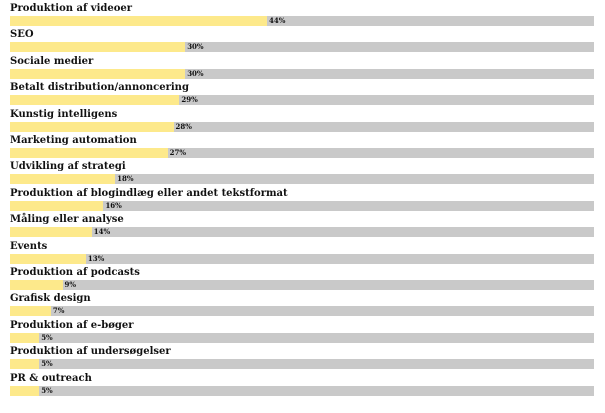  Describe the element at coordinates (302, 39) in the screenshot. I see `bar-row: SEO 30%` at that location.